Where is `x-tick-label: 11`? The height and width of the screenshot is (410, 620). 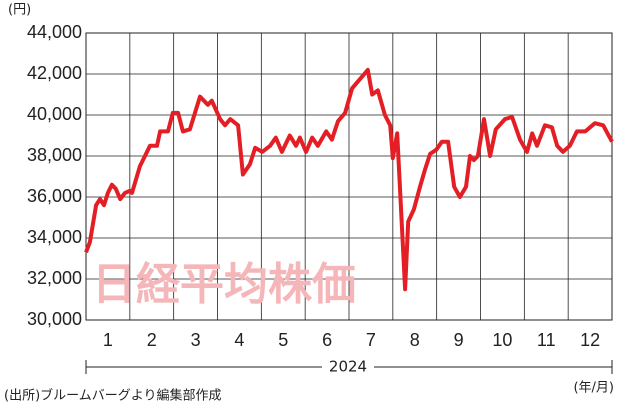 x-tick-label: 11 is located at coordinates (546, 340).